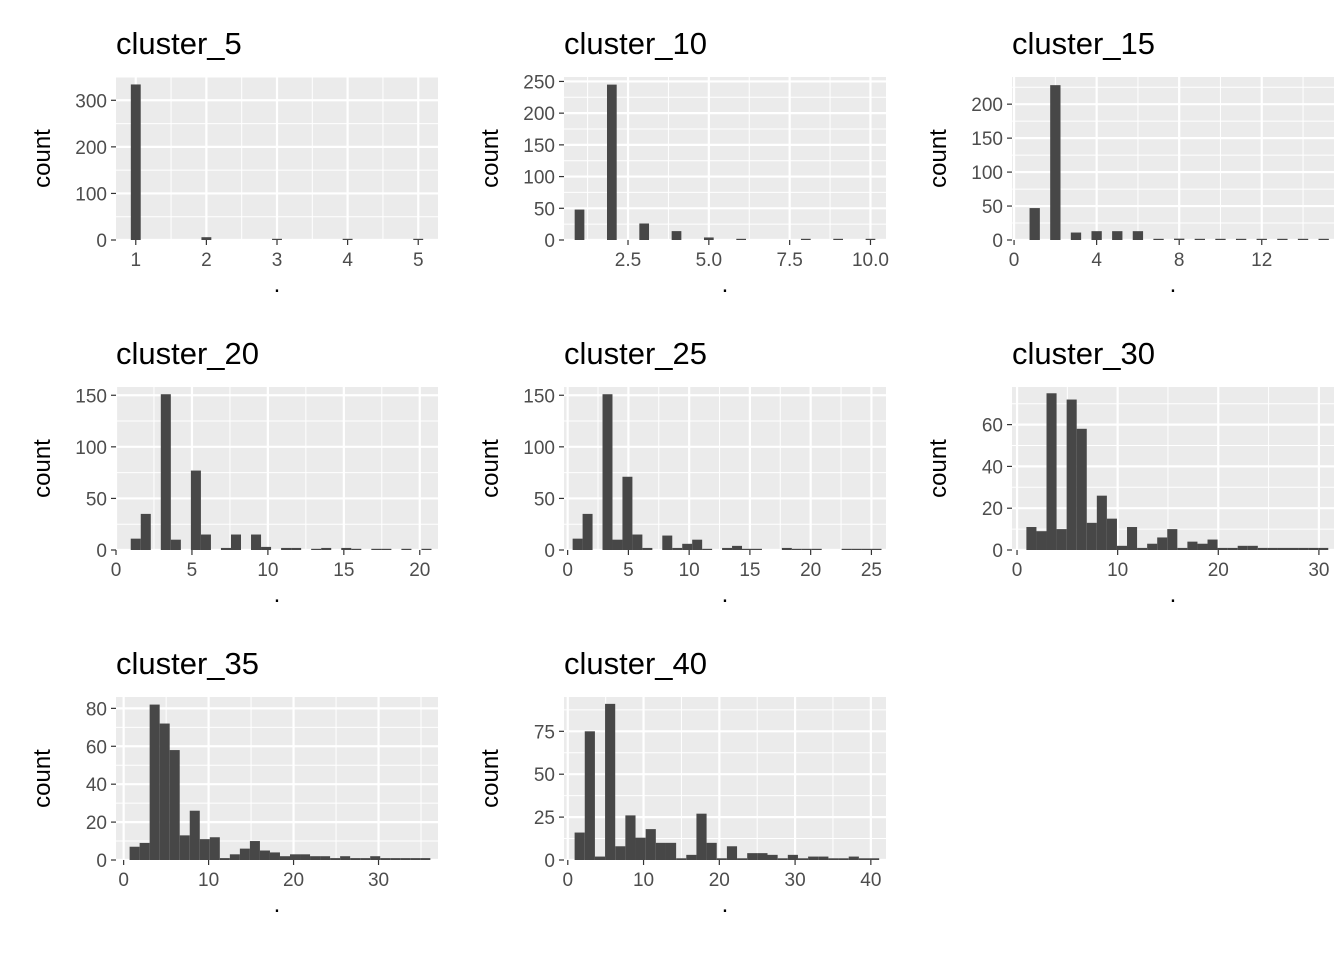  Describe the element at coordinates (544, 818) in the screenshot. I see `y-tick-label: 25` at that location.